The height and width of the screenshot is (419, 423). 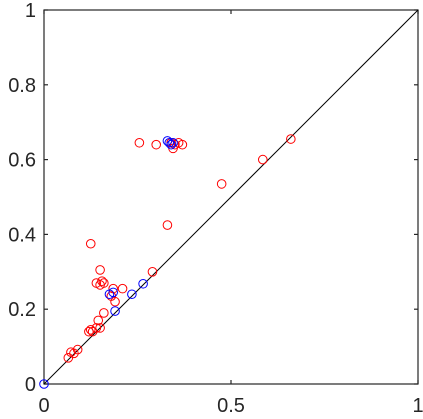 I want to click on y-tick-label: 0.2, so click(x=22, y=310).